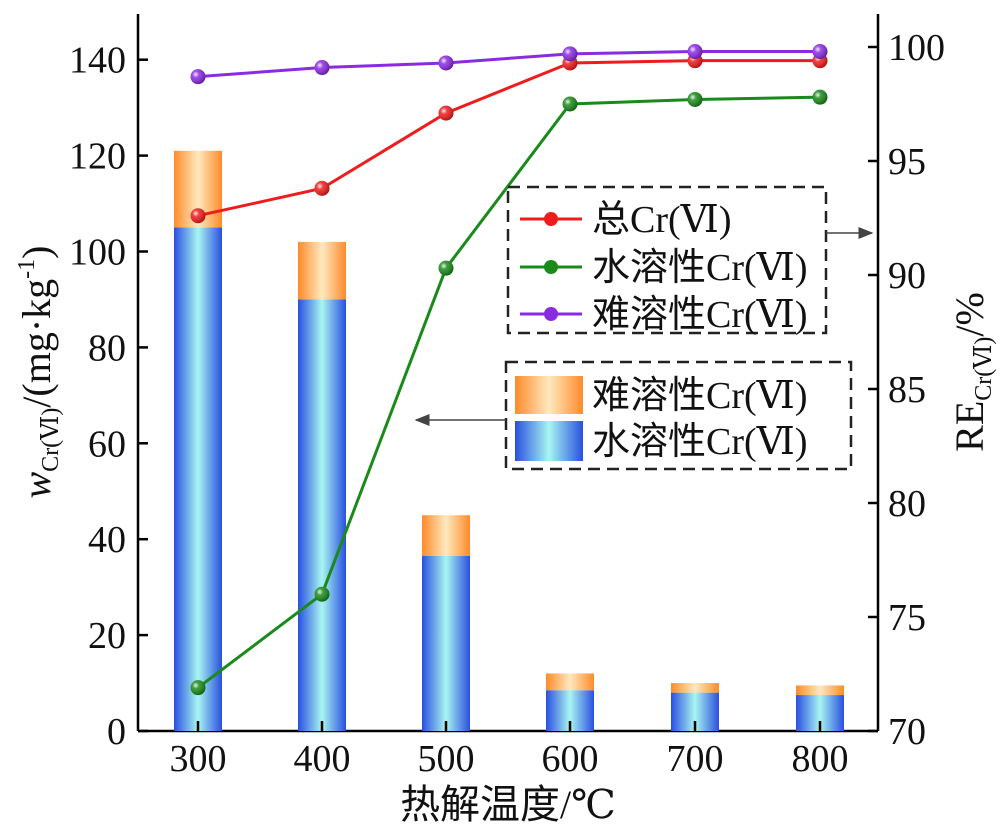 The width and height of the screenshot is (1000, 833). Describe the element at coordinates (107, 540) in the screenshot. I see `y-left-tick-label-40: 40` at that location.